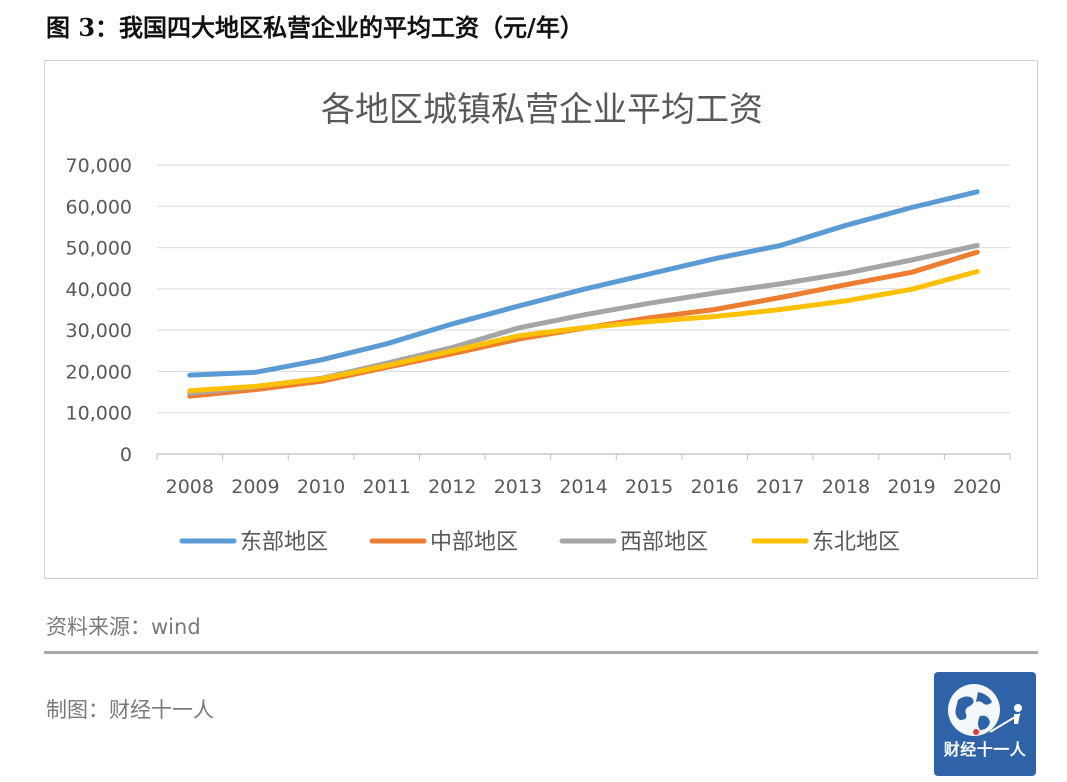 The height and width of the screenshot is (782, 1067). Describe the element at coordinates (664, 542) in the screenshot. I see `legend-label: 西部地区` at that location.